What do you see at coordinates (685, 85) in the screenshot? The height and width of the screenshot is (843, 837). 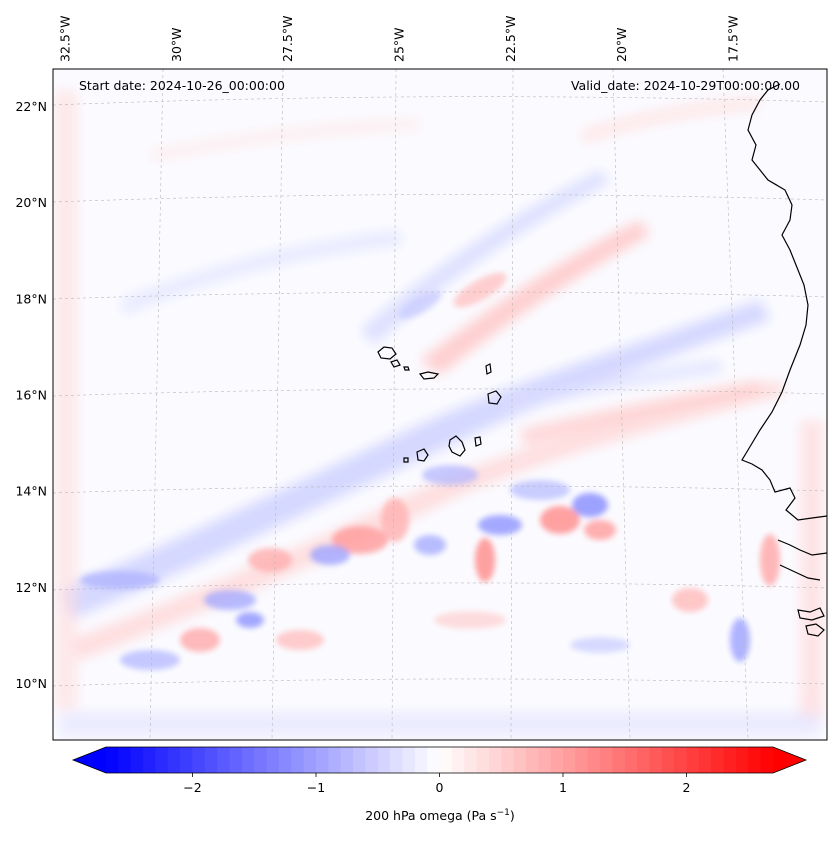 I see `valid-date-label: Valid_date: 2024-10-29T00:00:00.00` at bounding box center [685, 85].